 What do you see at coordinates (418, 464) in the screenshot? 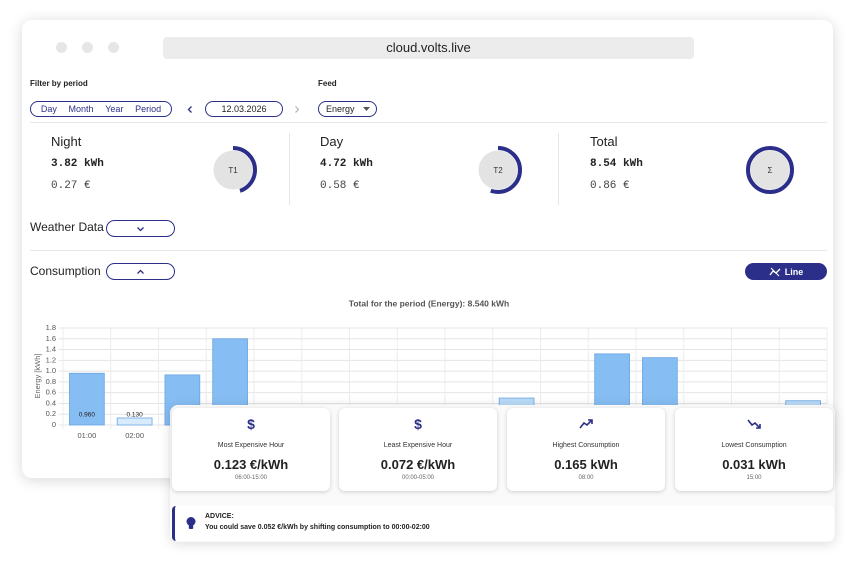
I see `insight-value: 0.072 €/kWh` at bounding box center [418, 464].